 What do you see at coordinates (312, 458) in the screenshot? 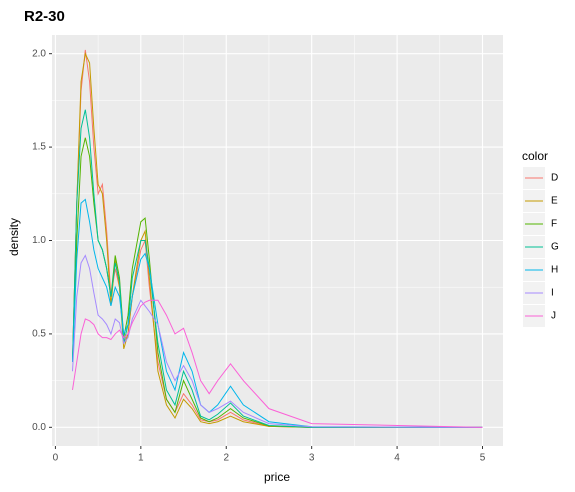
I see `x-tick-label: 3` at bounding box center [312, 458].